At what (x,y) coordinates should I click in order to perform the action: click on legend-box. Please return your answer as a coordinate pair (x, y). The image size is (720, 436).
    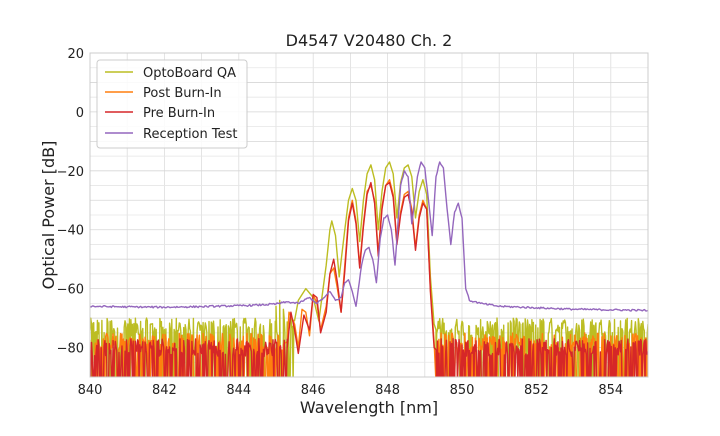
    Looking at the image, I should click on (172, 104).